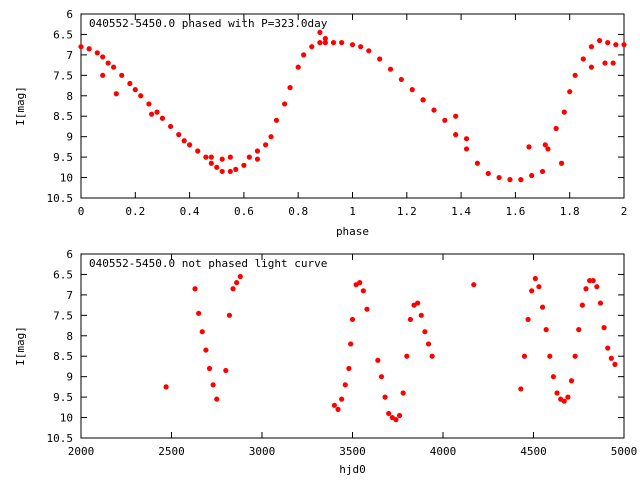  What do you see at coordinates (624, 451) in the screenshot?
I see `x-tick-label: 5000` at bounding box center [624, 451].